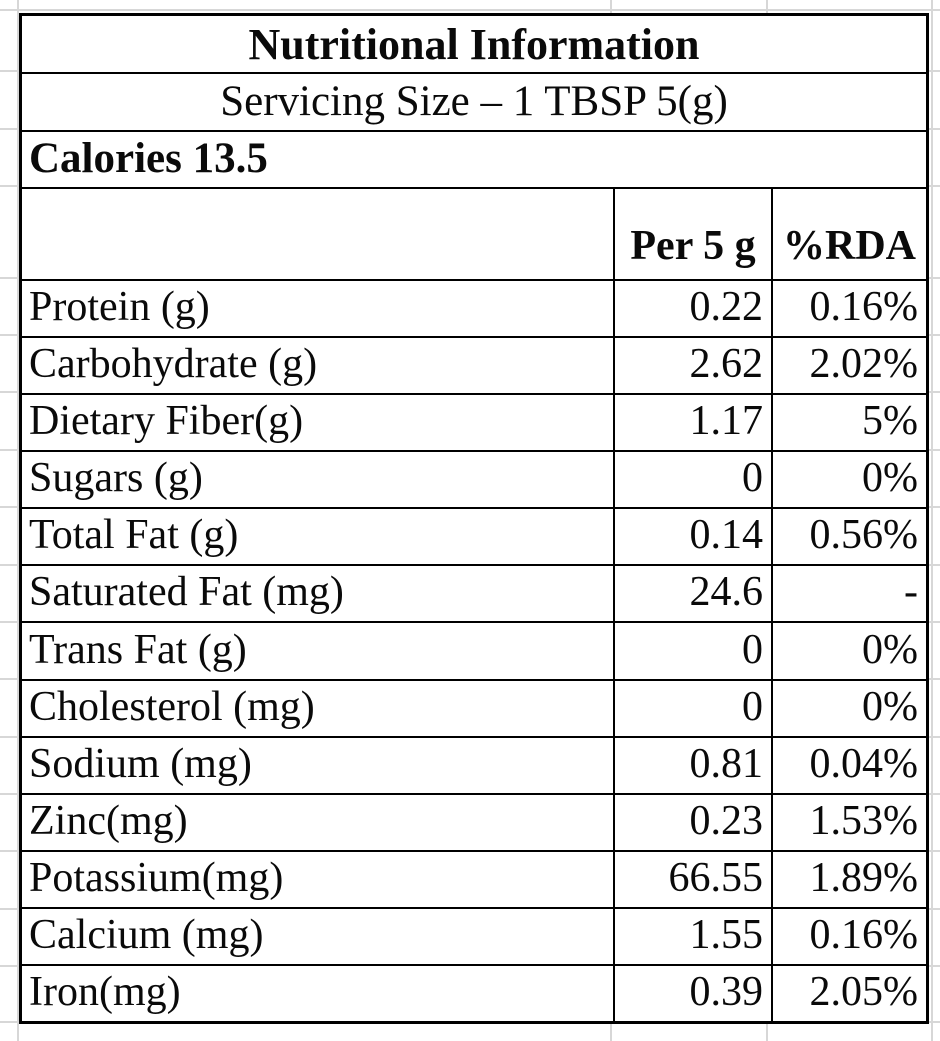  I want to click on nutrient-label: Zinc(mg), so click(108, 820).